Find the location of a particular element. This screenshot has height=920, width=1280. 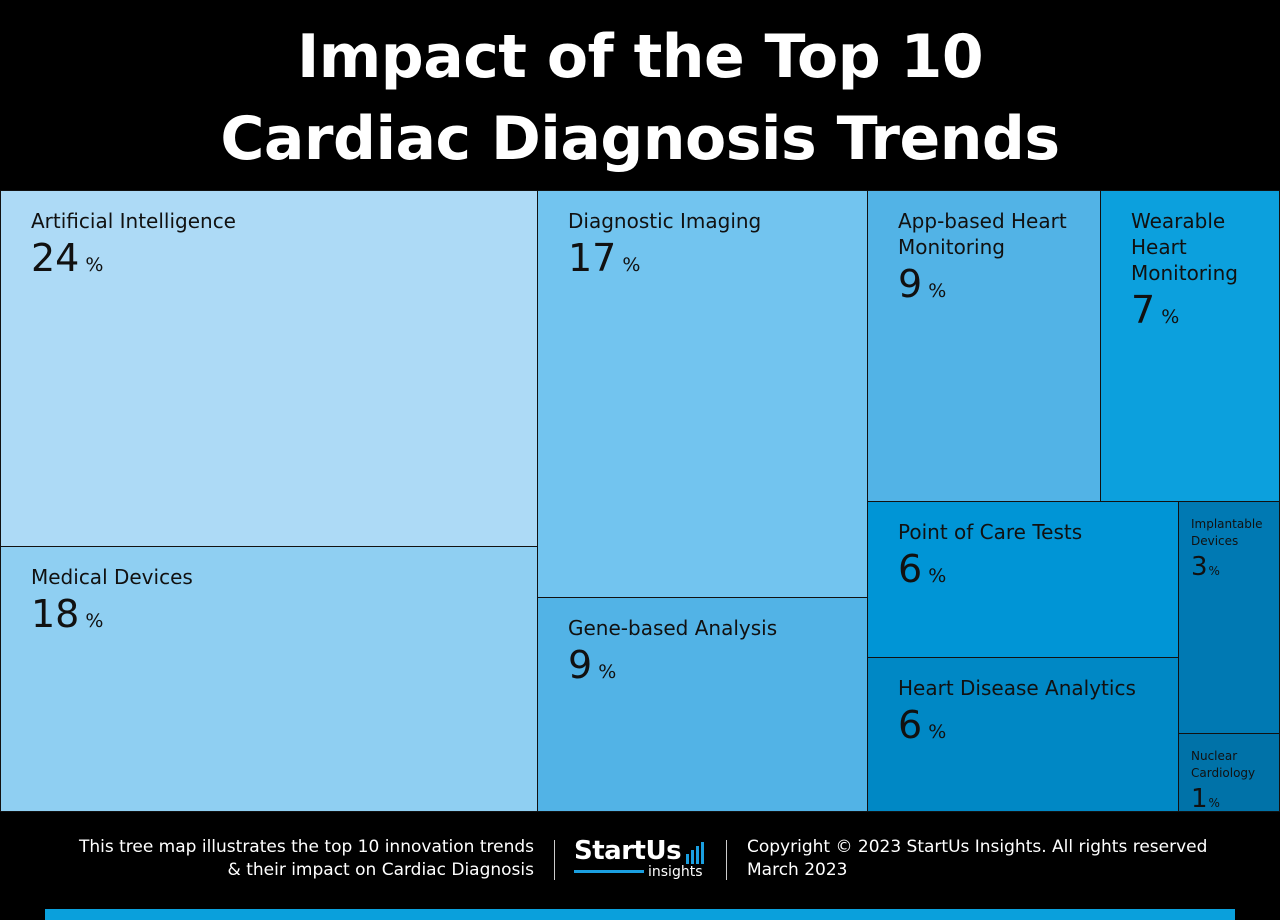

treemap-tile-heart-disease-analytics: Heart Disease Analytics 6% is located at coordinates (1023, 734).